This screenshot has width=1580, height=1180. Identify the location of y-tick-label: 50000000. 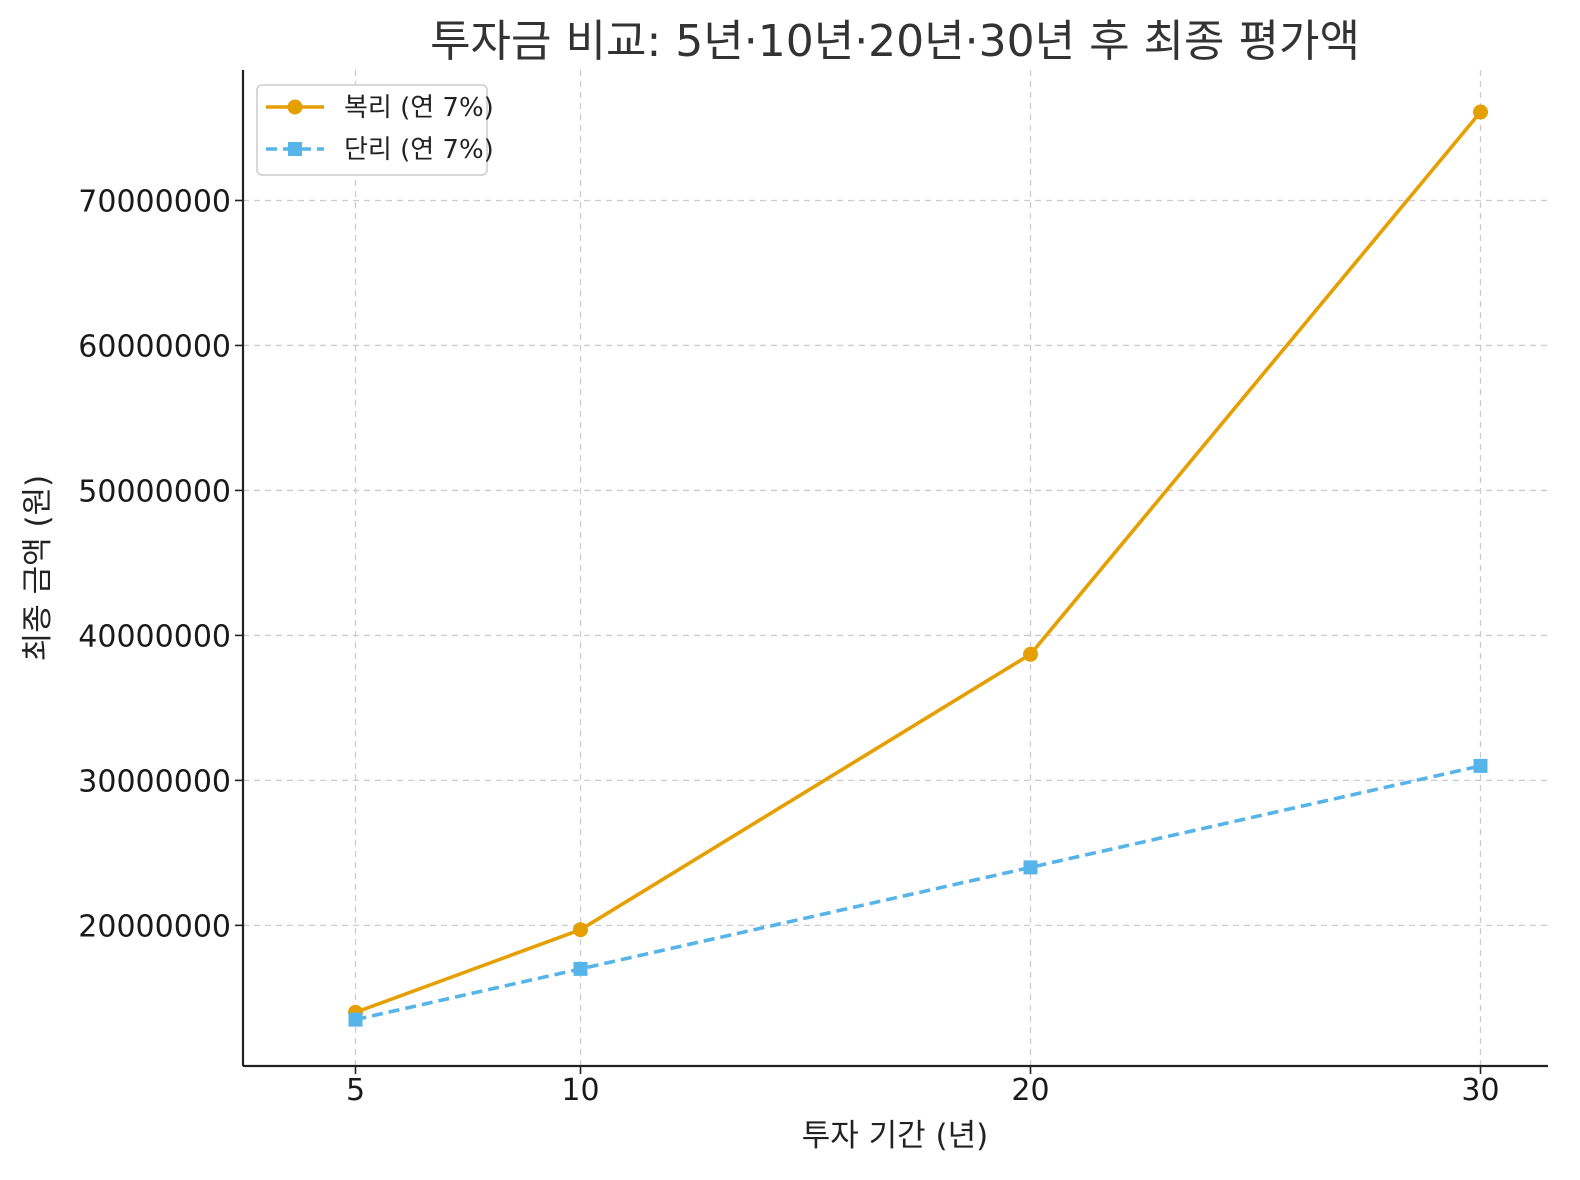
(154, 491).